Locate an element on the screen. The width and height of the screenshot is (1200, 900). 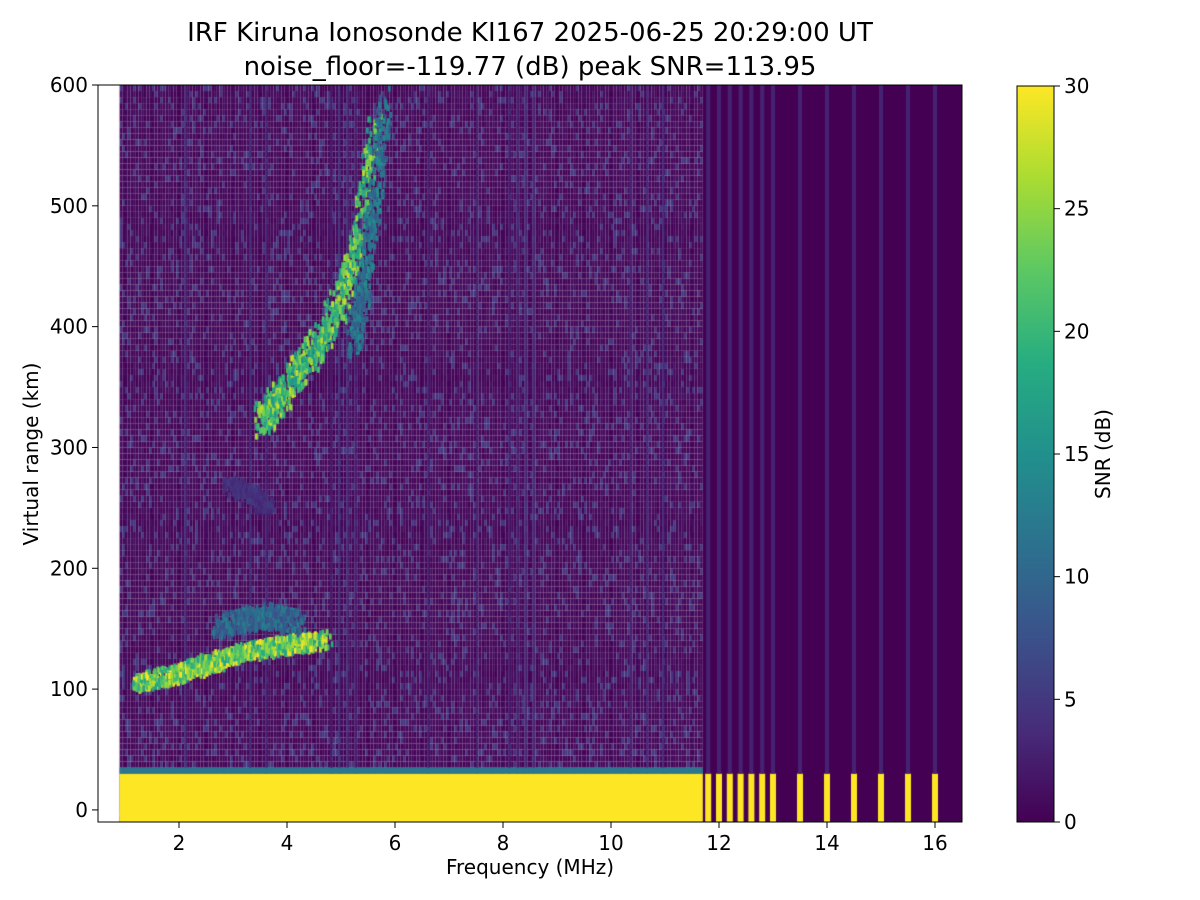
colorbar-tick-label: 0 is located at coordinates (1070, 822).